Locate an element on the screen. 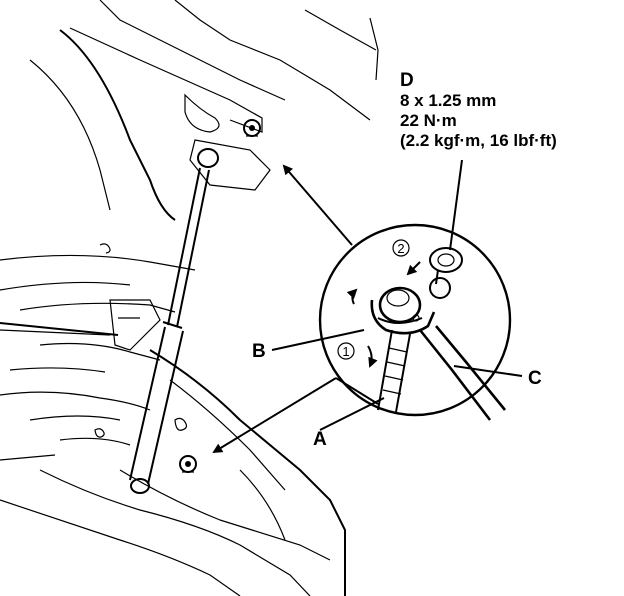  bolt-size-spec: 8 x 1.25 mm is located at coordinates (448, 100).